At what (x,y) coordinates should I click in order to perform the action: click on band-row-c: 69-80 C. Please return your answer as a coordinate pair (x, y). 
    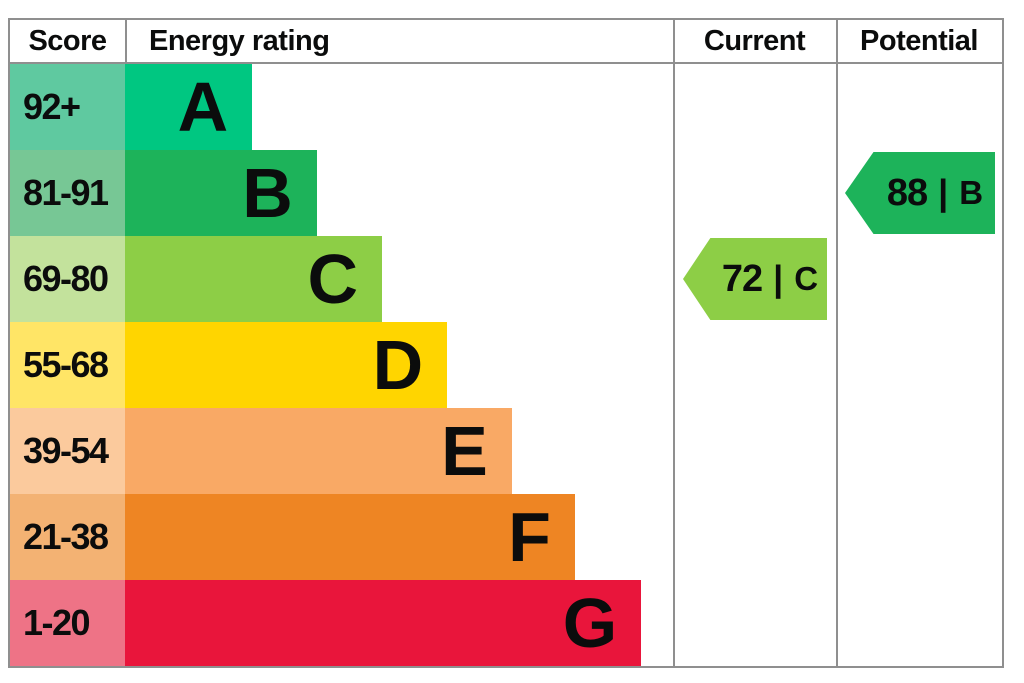
    Looking at the image, I should click on (506, 279).